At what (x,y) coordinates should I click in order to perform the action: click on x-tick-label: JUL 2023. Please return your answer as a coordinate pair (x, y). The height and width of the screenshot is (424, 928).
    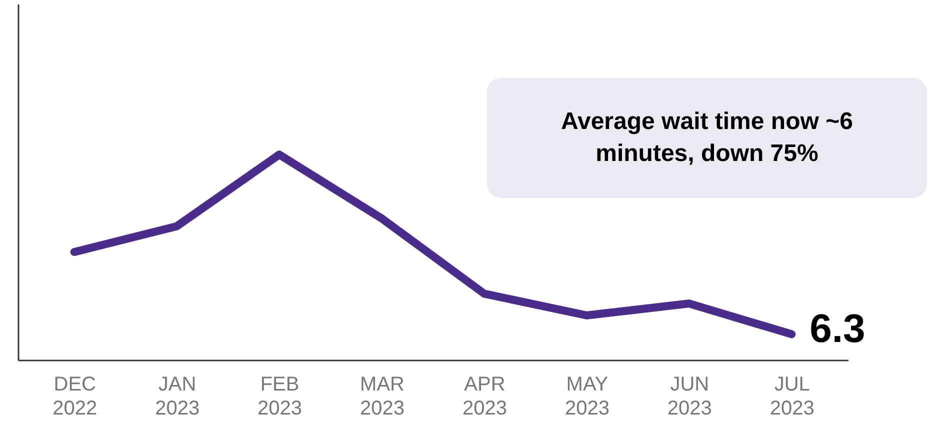
    Looking at the image, I should click on (792, 397).